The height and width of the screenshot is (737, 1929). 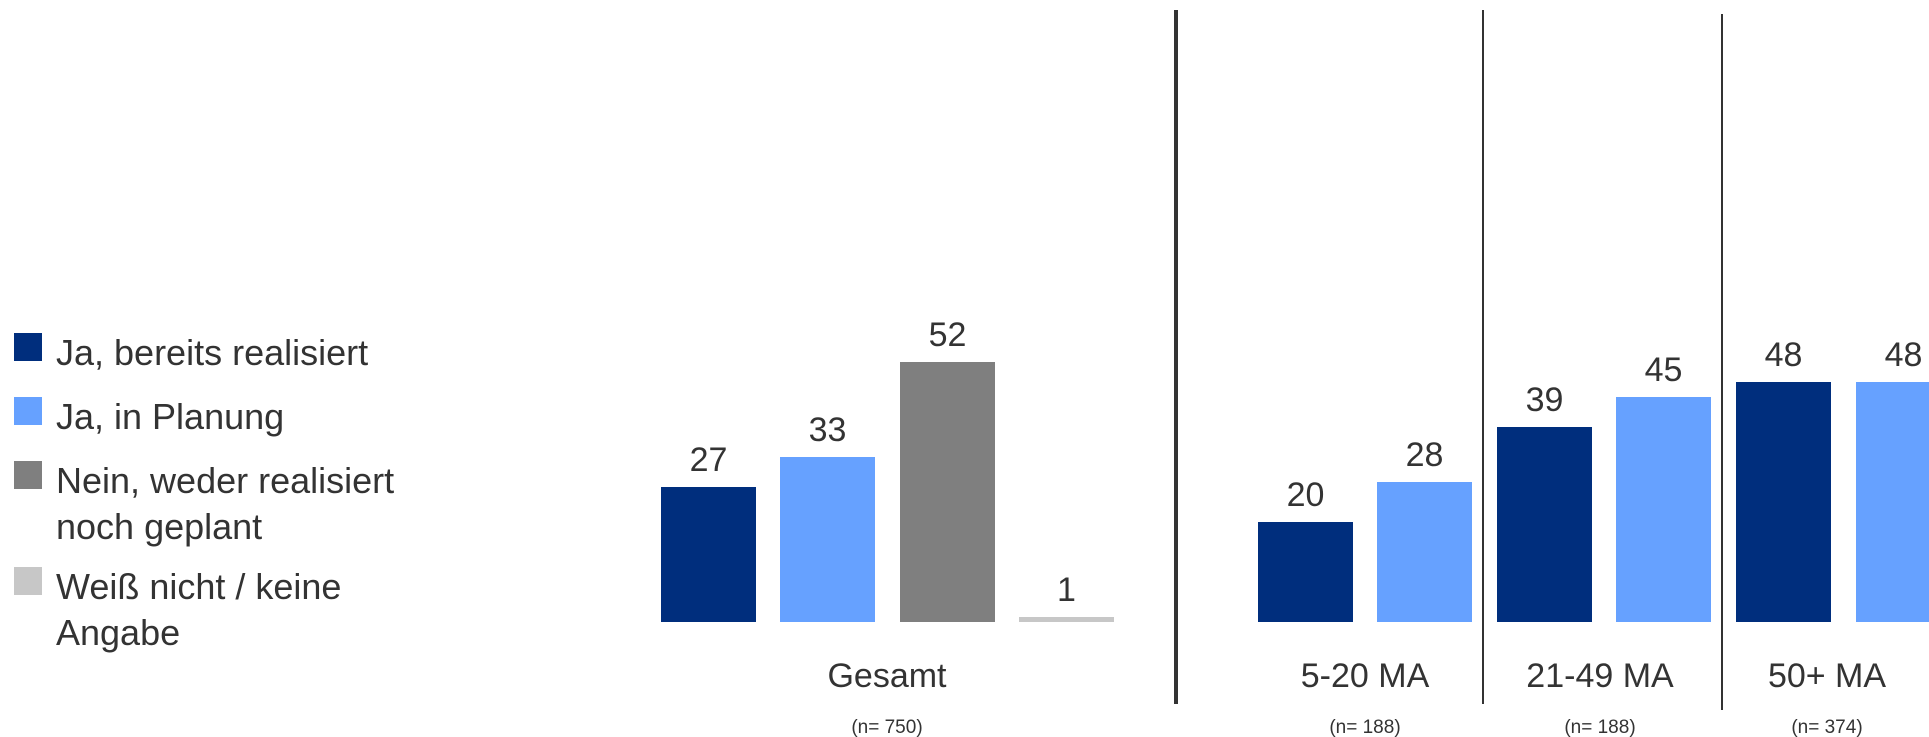 What do you see at coordinates (1306, 495) in the screenshot?
I see `data-label: 20` at bounding box center [1306, 495].